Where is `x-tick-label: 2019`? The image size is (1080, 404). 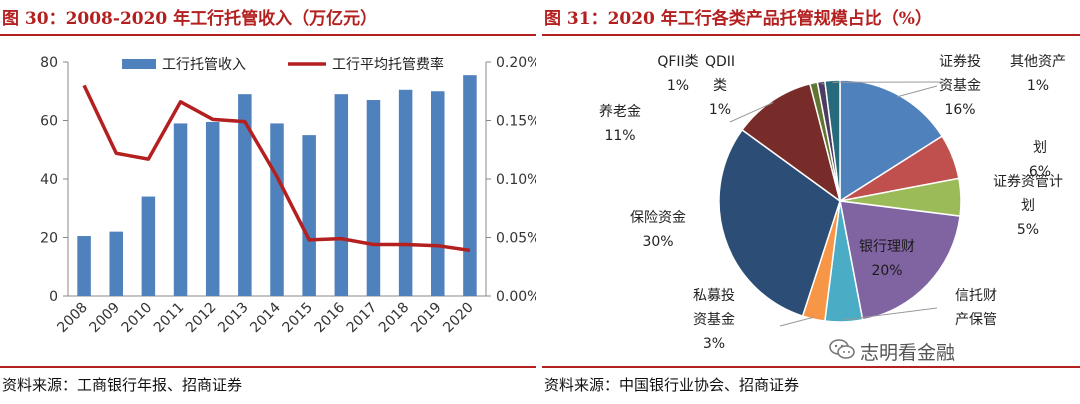 x-tick-label: 2019 is located at coordinates (426, 318).